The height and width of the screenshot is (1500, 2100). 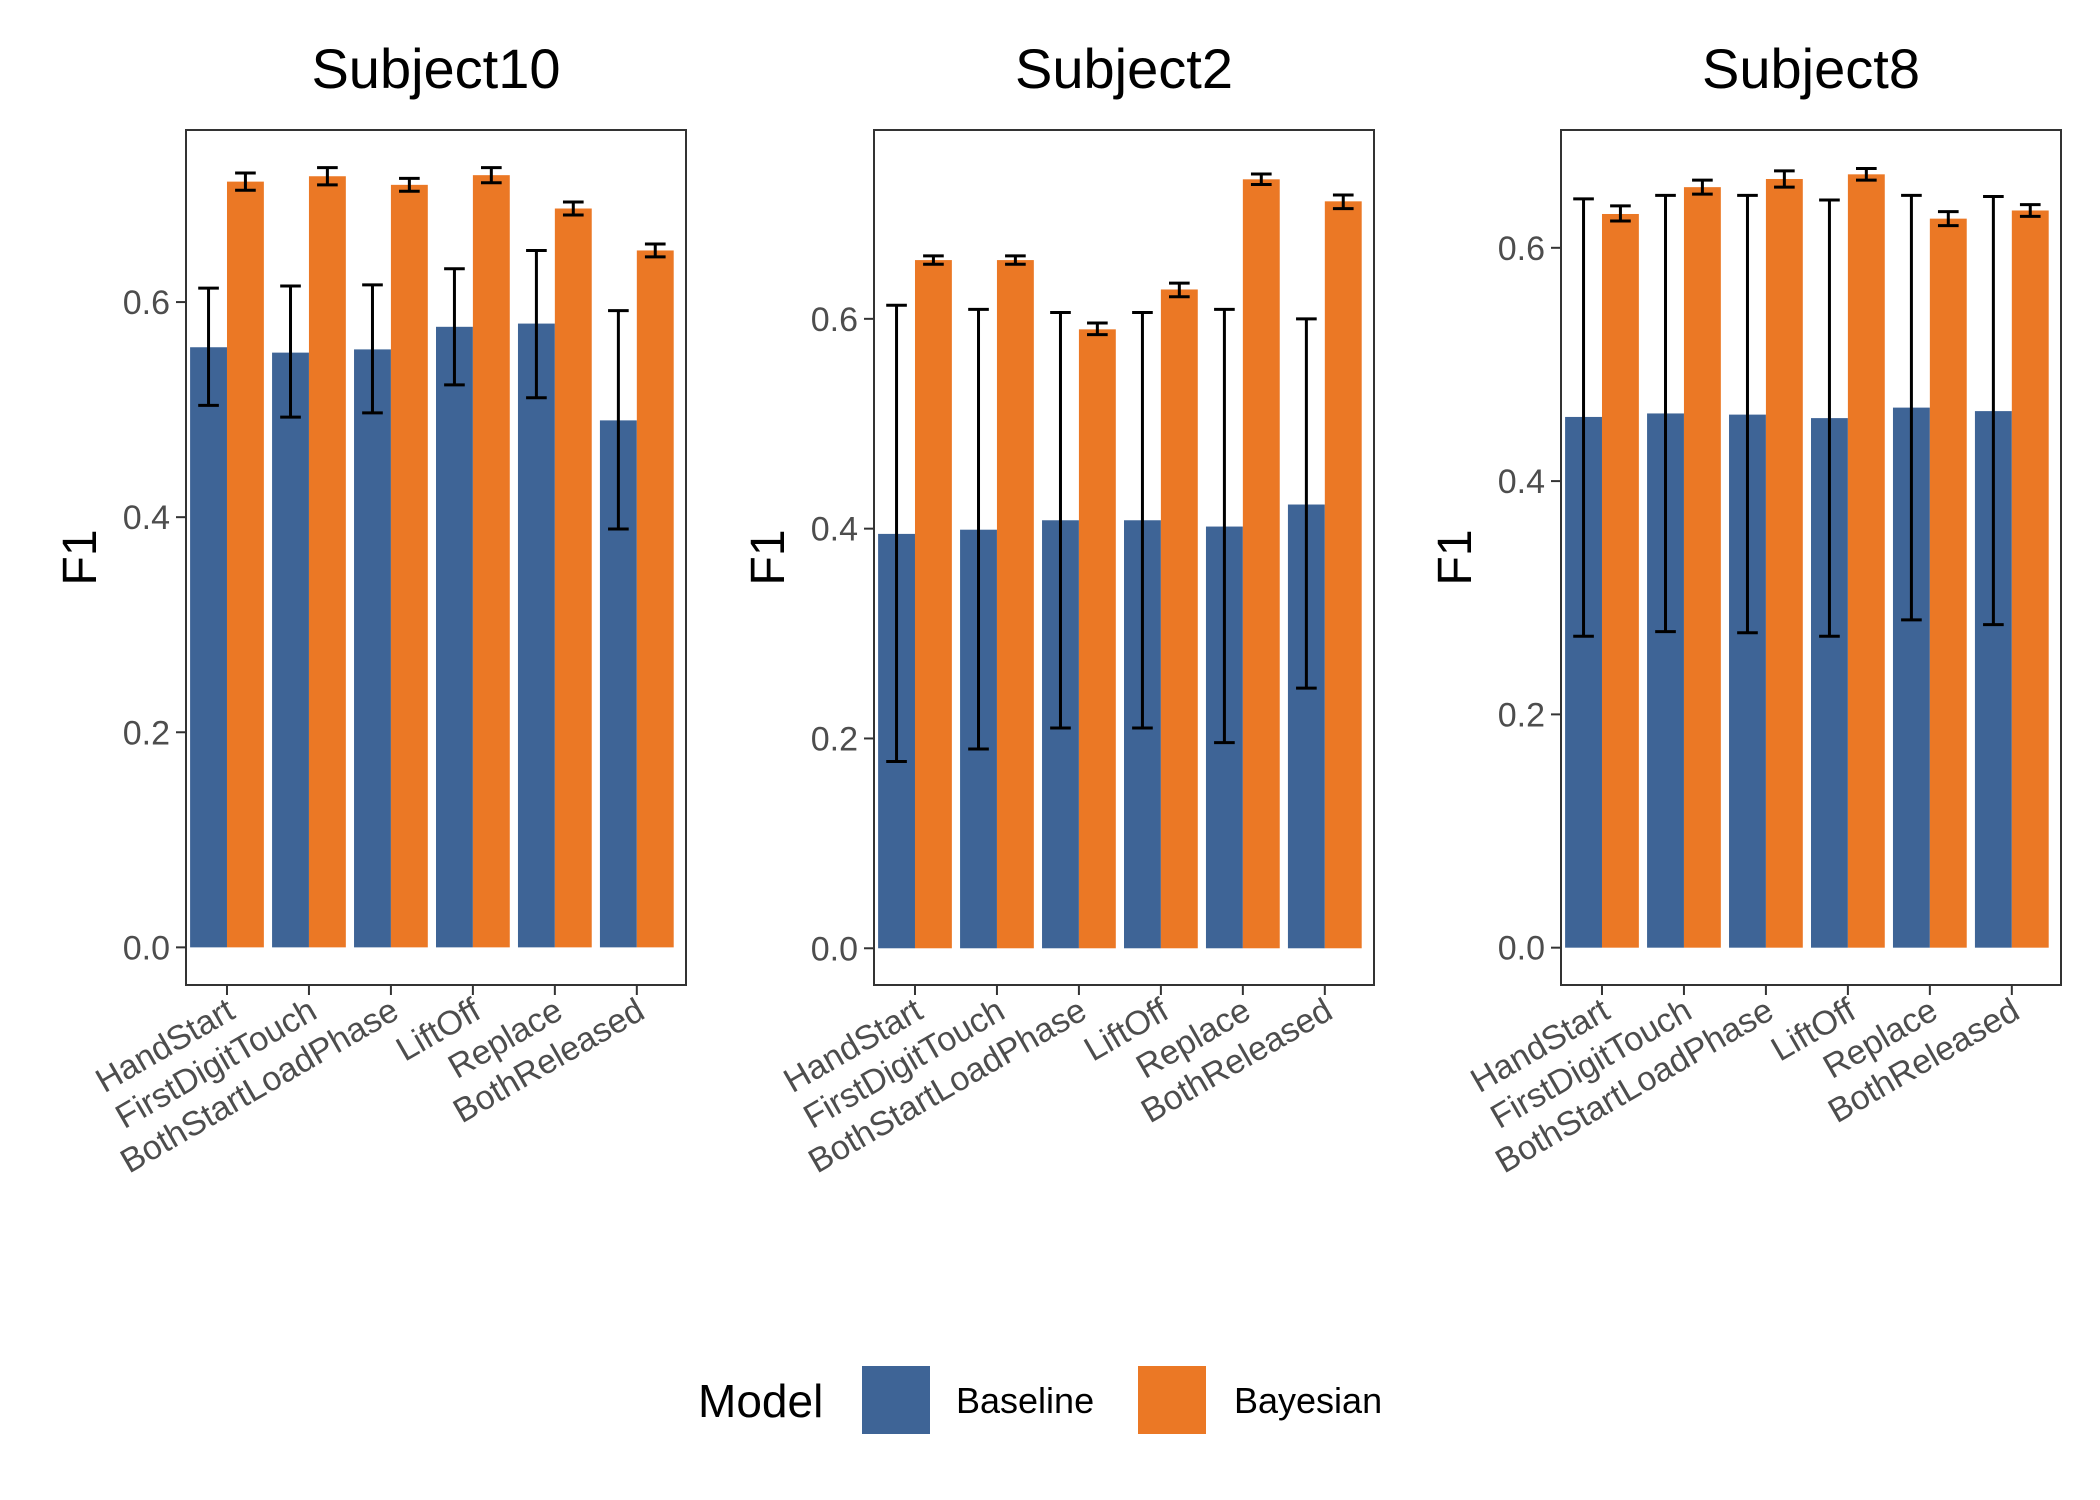 What do you see at coordinates (1811, 68) in the screenshot?
I see `panel-title: Subject8` at bounding box center [1811, 68].